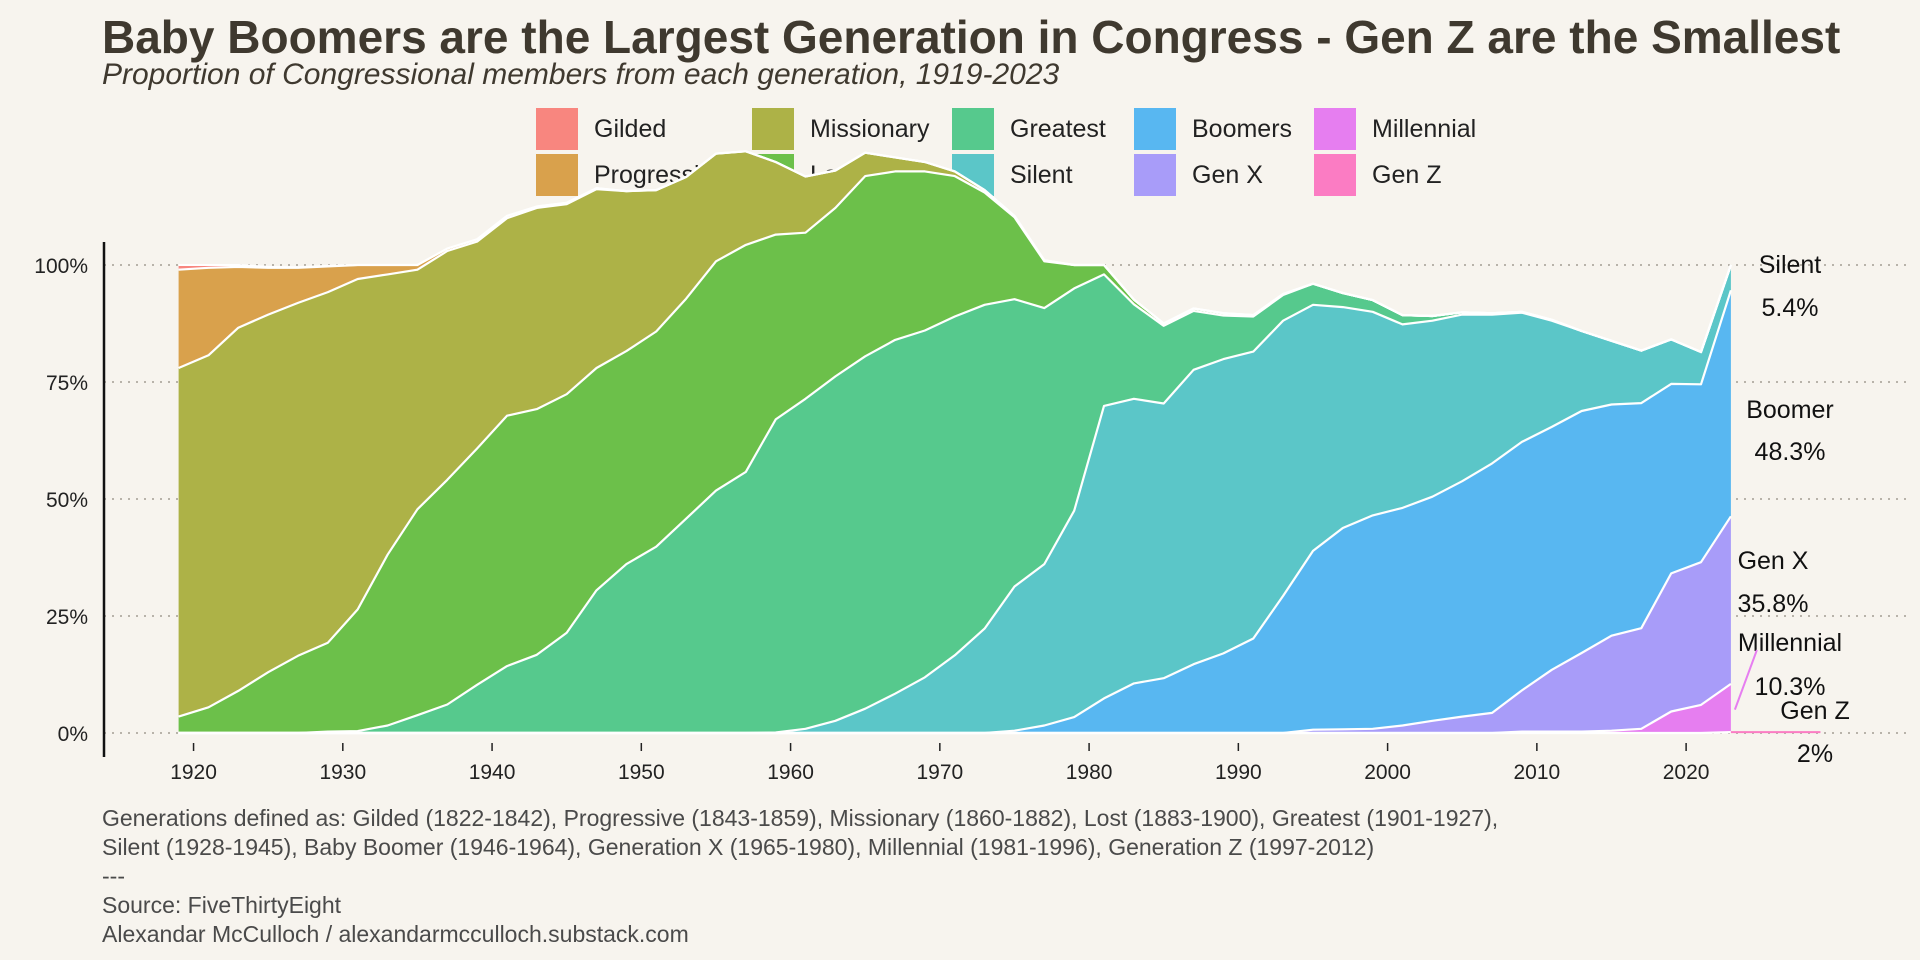 The height and width of the screenshot is (960, 1920). I want to click on legend-item-gen-z: Gen Z, so click(1399, 175).